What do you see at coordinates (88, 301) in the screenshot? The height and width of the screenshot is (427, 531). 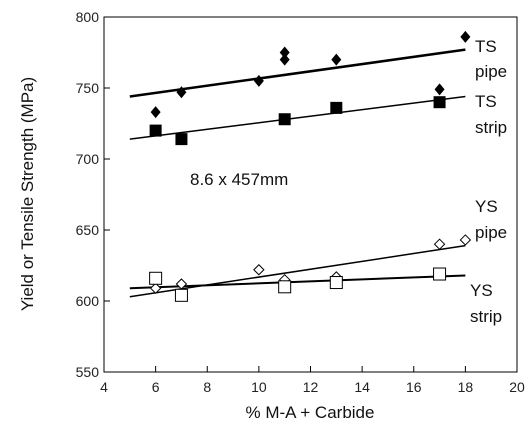 I see `y-tick-label: 600` at bounding box center [88, 301].